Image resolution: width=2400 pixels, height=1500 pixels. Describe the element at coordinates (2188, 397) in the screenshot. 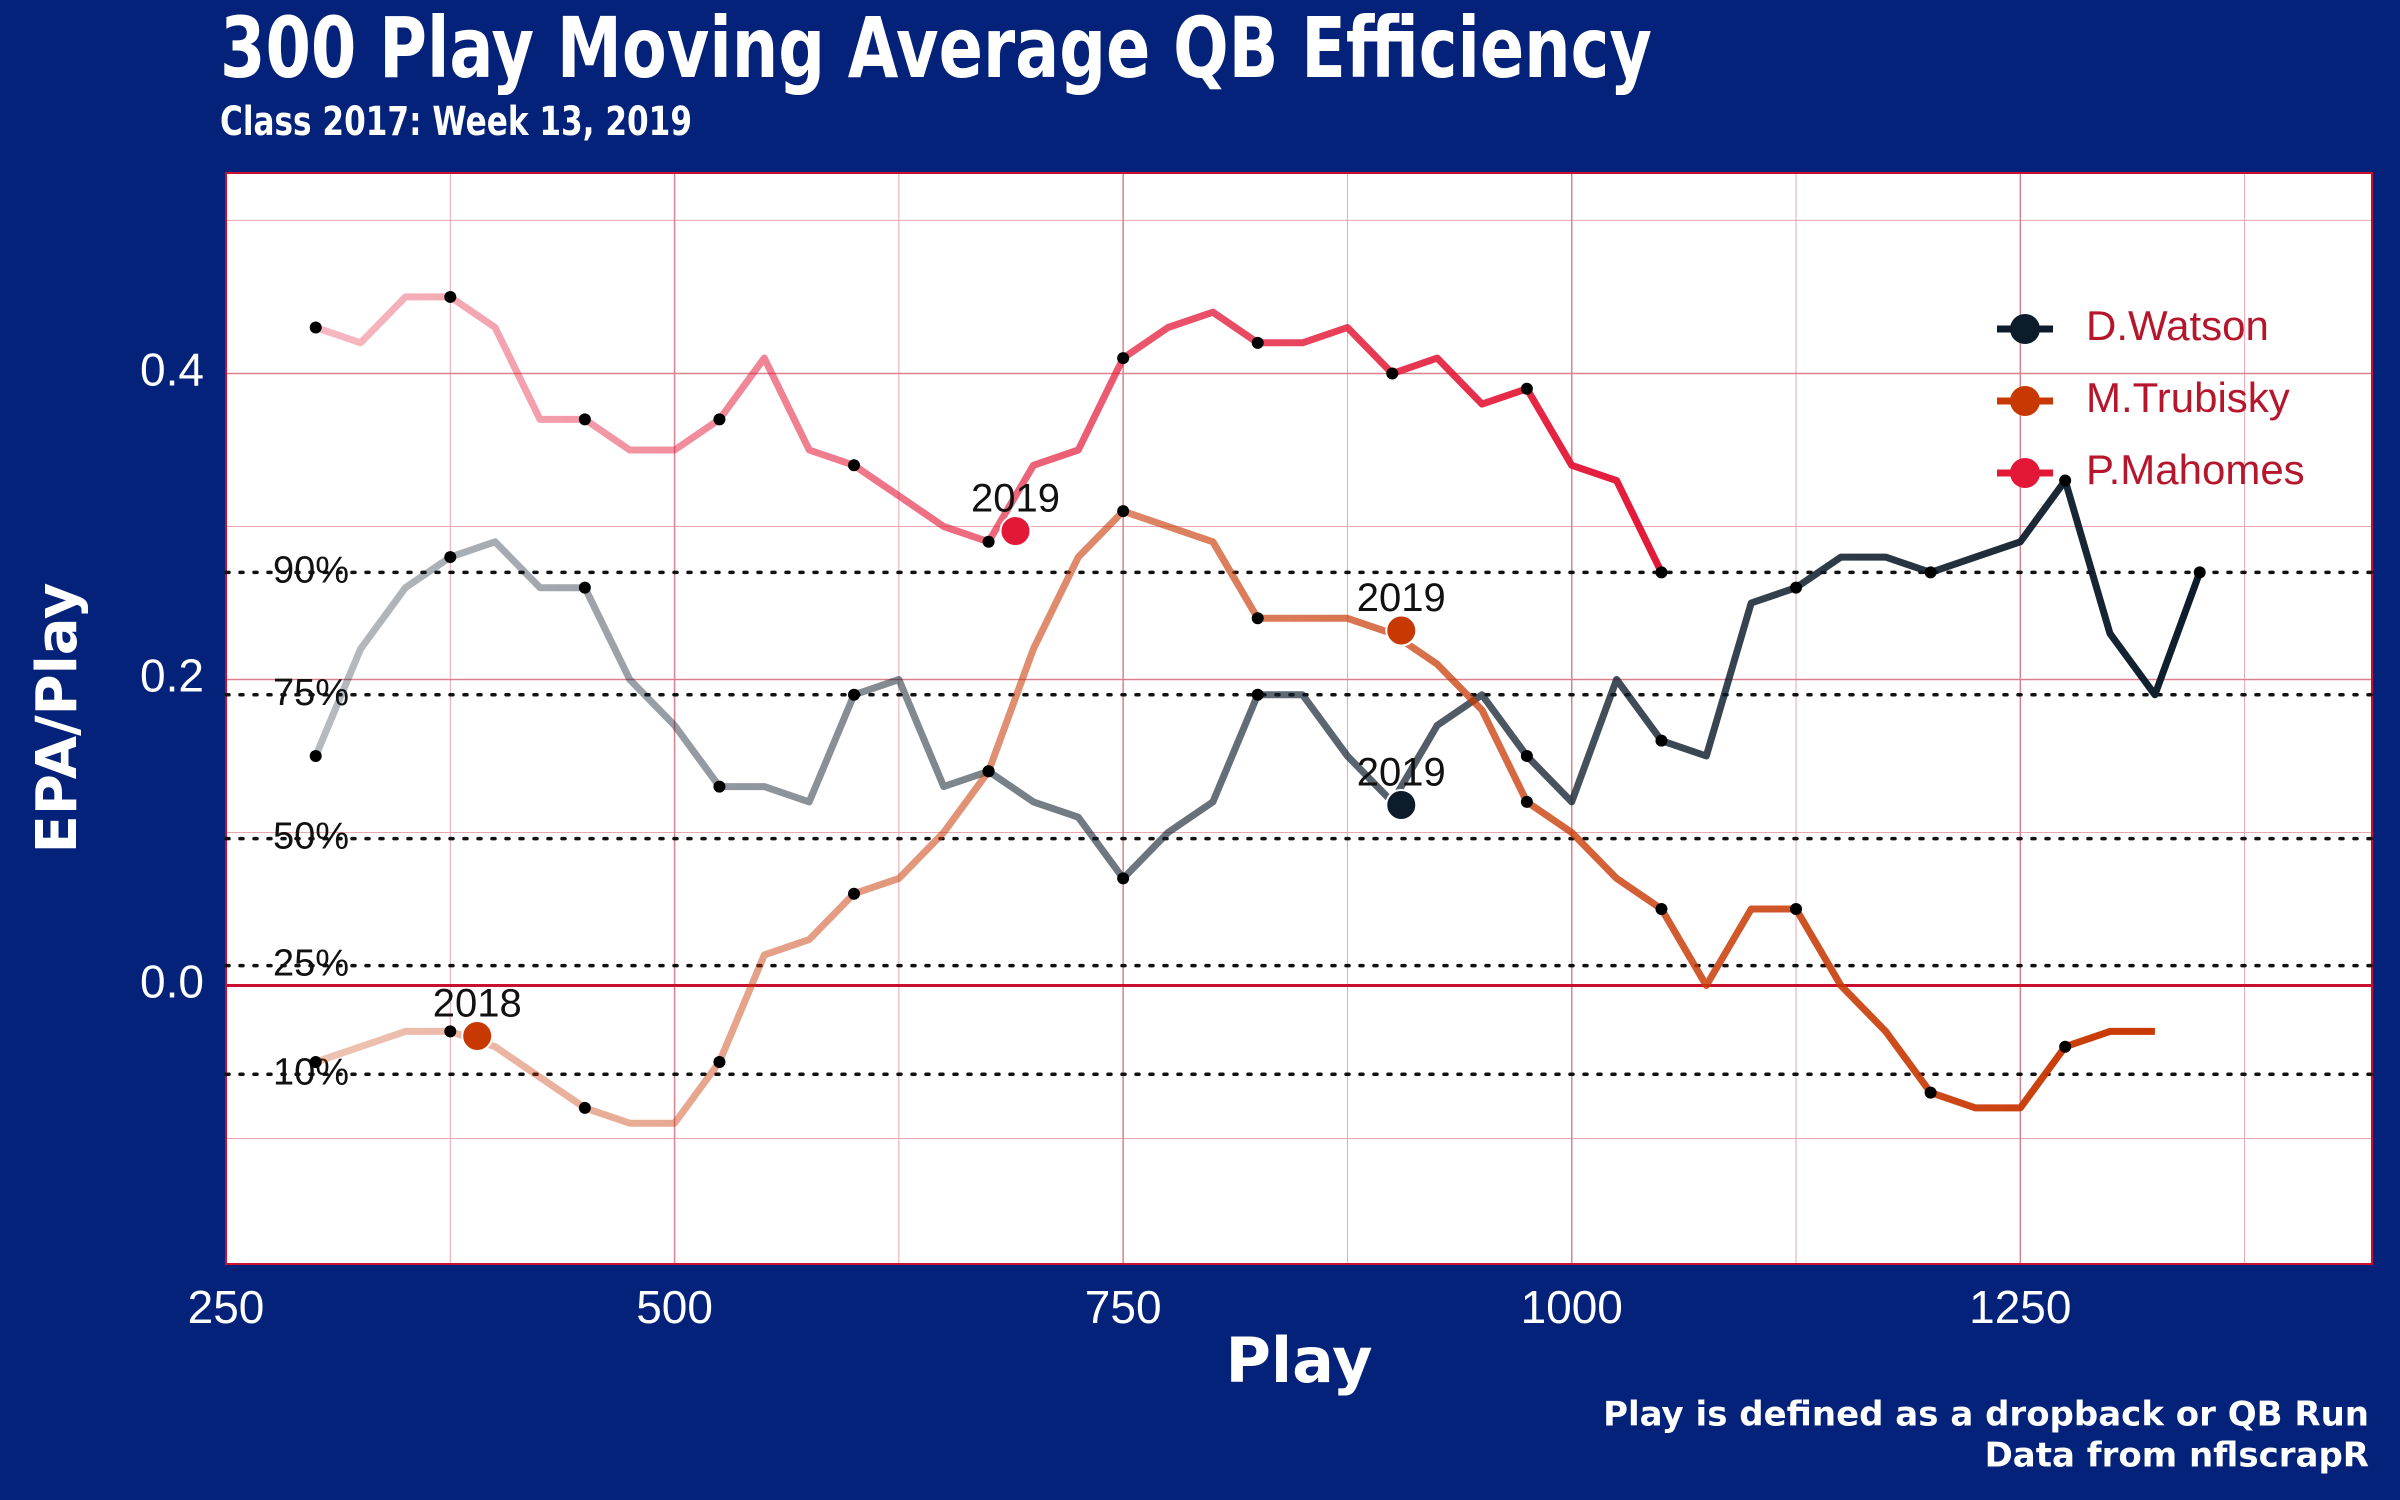

I see `legend-label: M.Trubisky` at that location.